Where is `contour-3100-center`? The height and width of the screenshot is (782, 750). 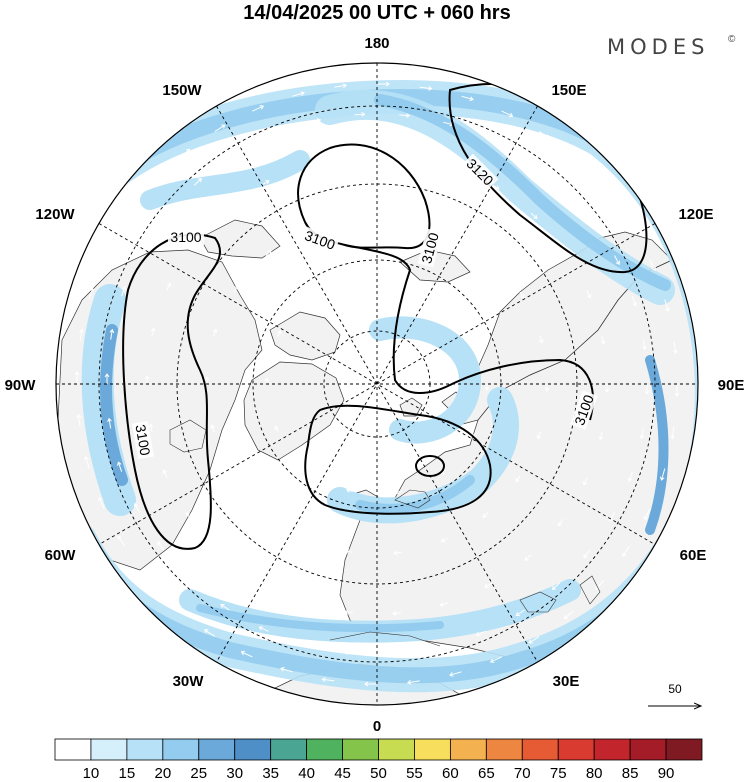
contour-3100-center is located at coordinates (469, 332).